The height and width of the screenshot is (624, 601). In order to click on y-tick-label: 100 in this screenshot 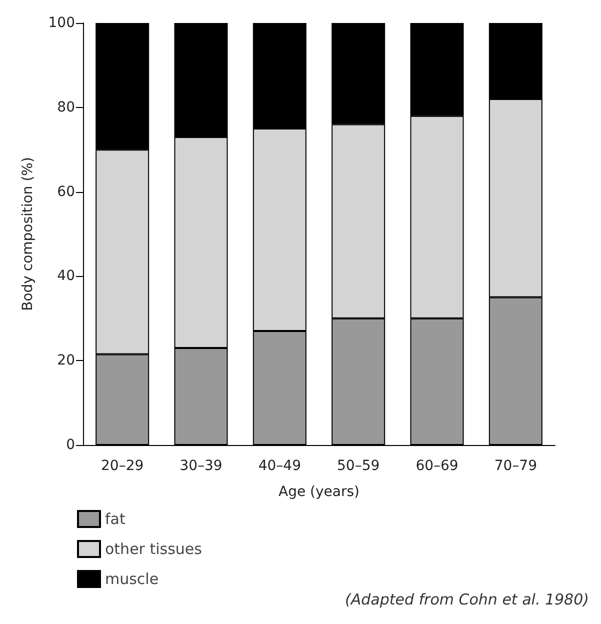, I will do `click(61, 23)`.